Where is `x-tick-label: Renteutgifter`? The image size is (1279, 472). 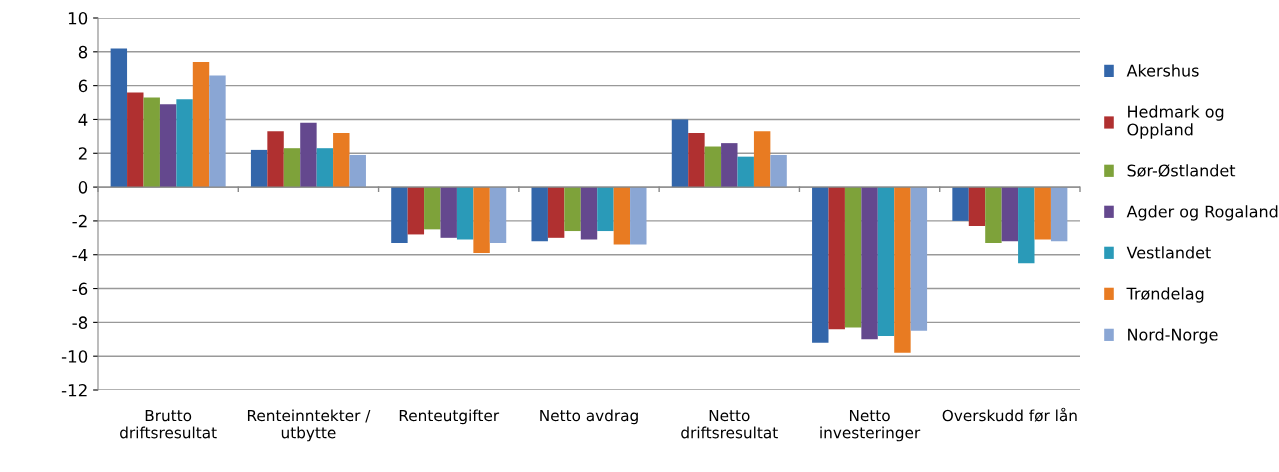
x-tick-label: Renteutgifter is located at coordinates (449, 417).